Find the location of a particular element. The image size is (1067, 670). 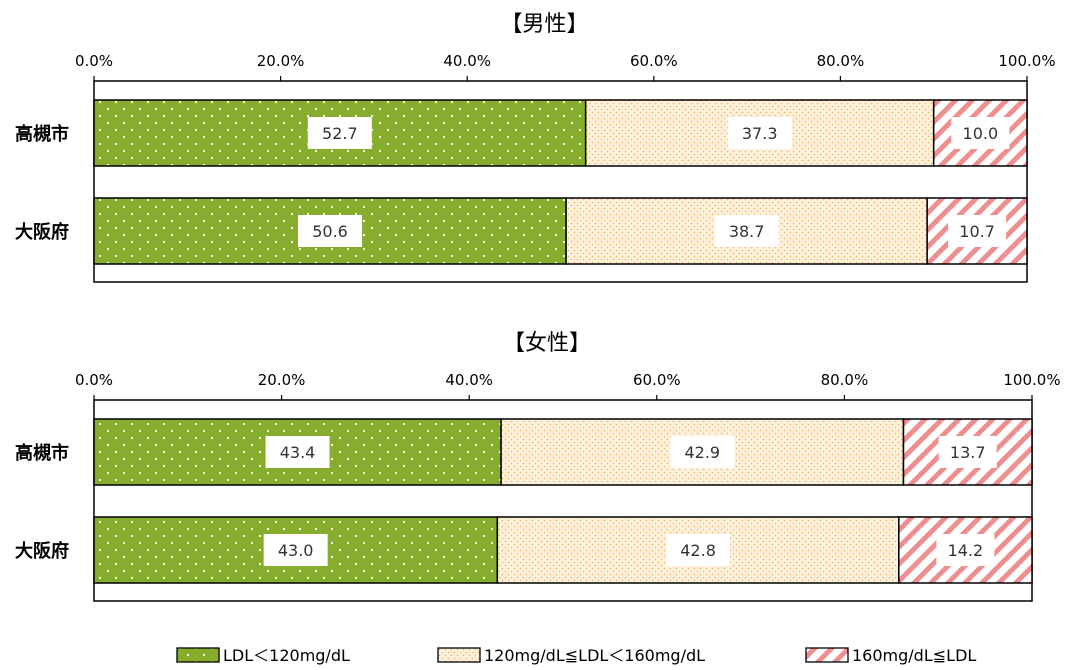

data-label: 13.7 is located at coordinates (968, 452).